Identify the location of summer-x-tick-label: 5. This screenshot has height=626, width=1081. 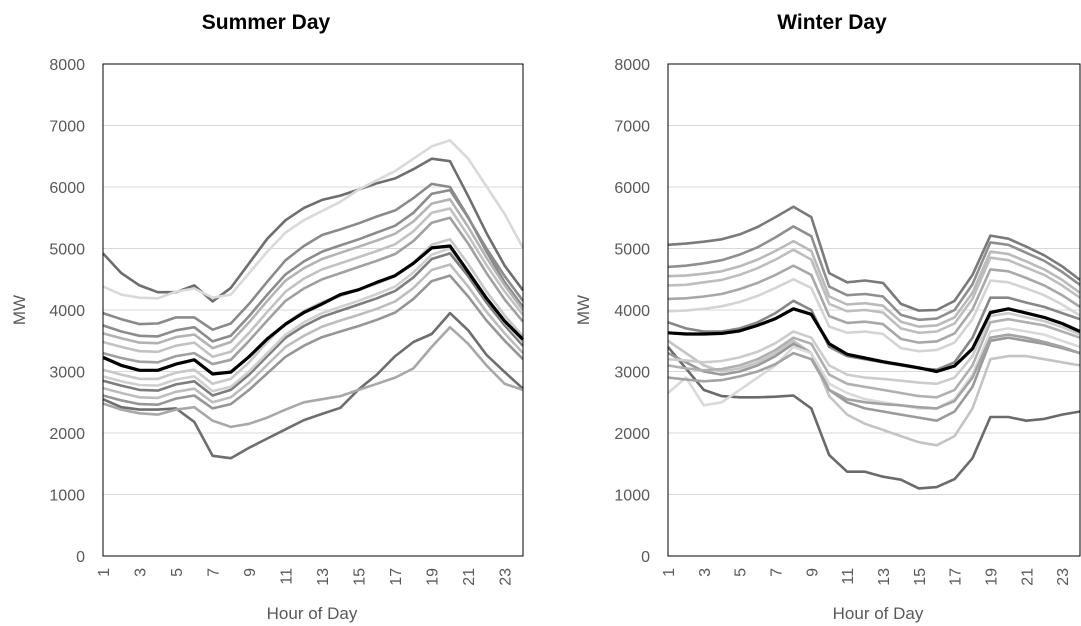
(177, 572).